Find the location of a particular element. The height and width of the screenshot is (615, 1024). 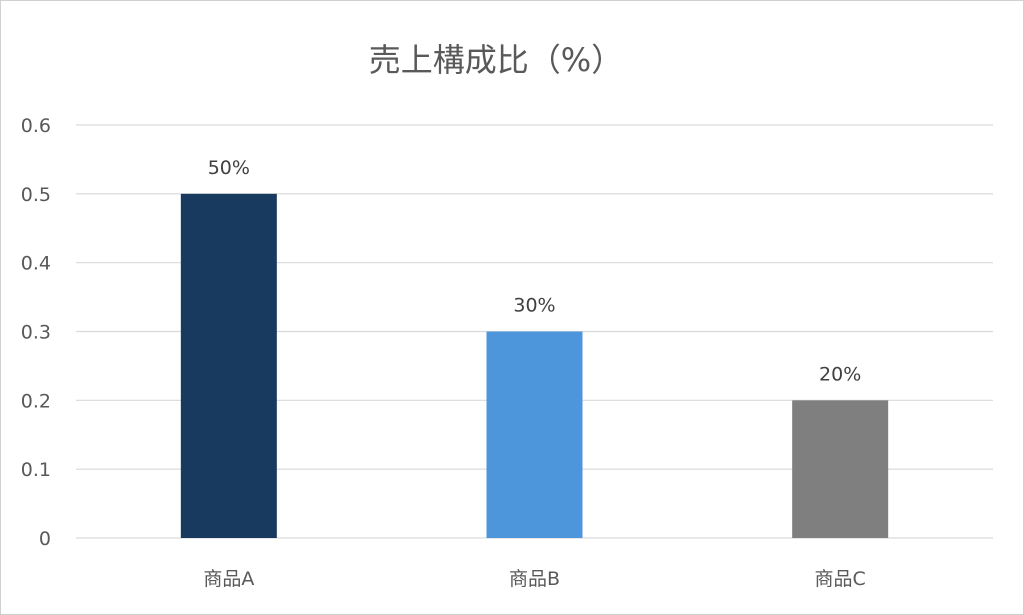

x-axis-categories: 商品A 商品B 商品C is located at coordinates (534, 579).